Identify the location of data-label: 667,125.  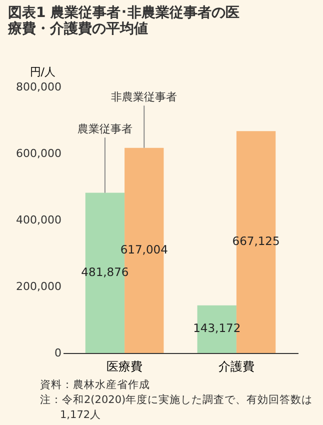
(256, 241).